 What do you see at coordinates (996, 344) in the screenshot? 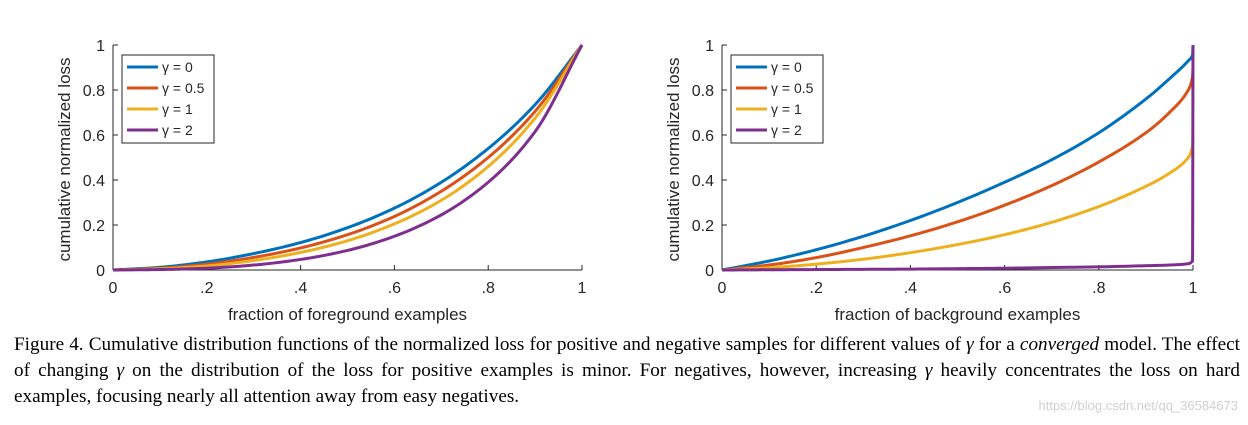
I see `caption-text-part2: for a` at bounding box center [996, 344].